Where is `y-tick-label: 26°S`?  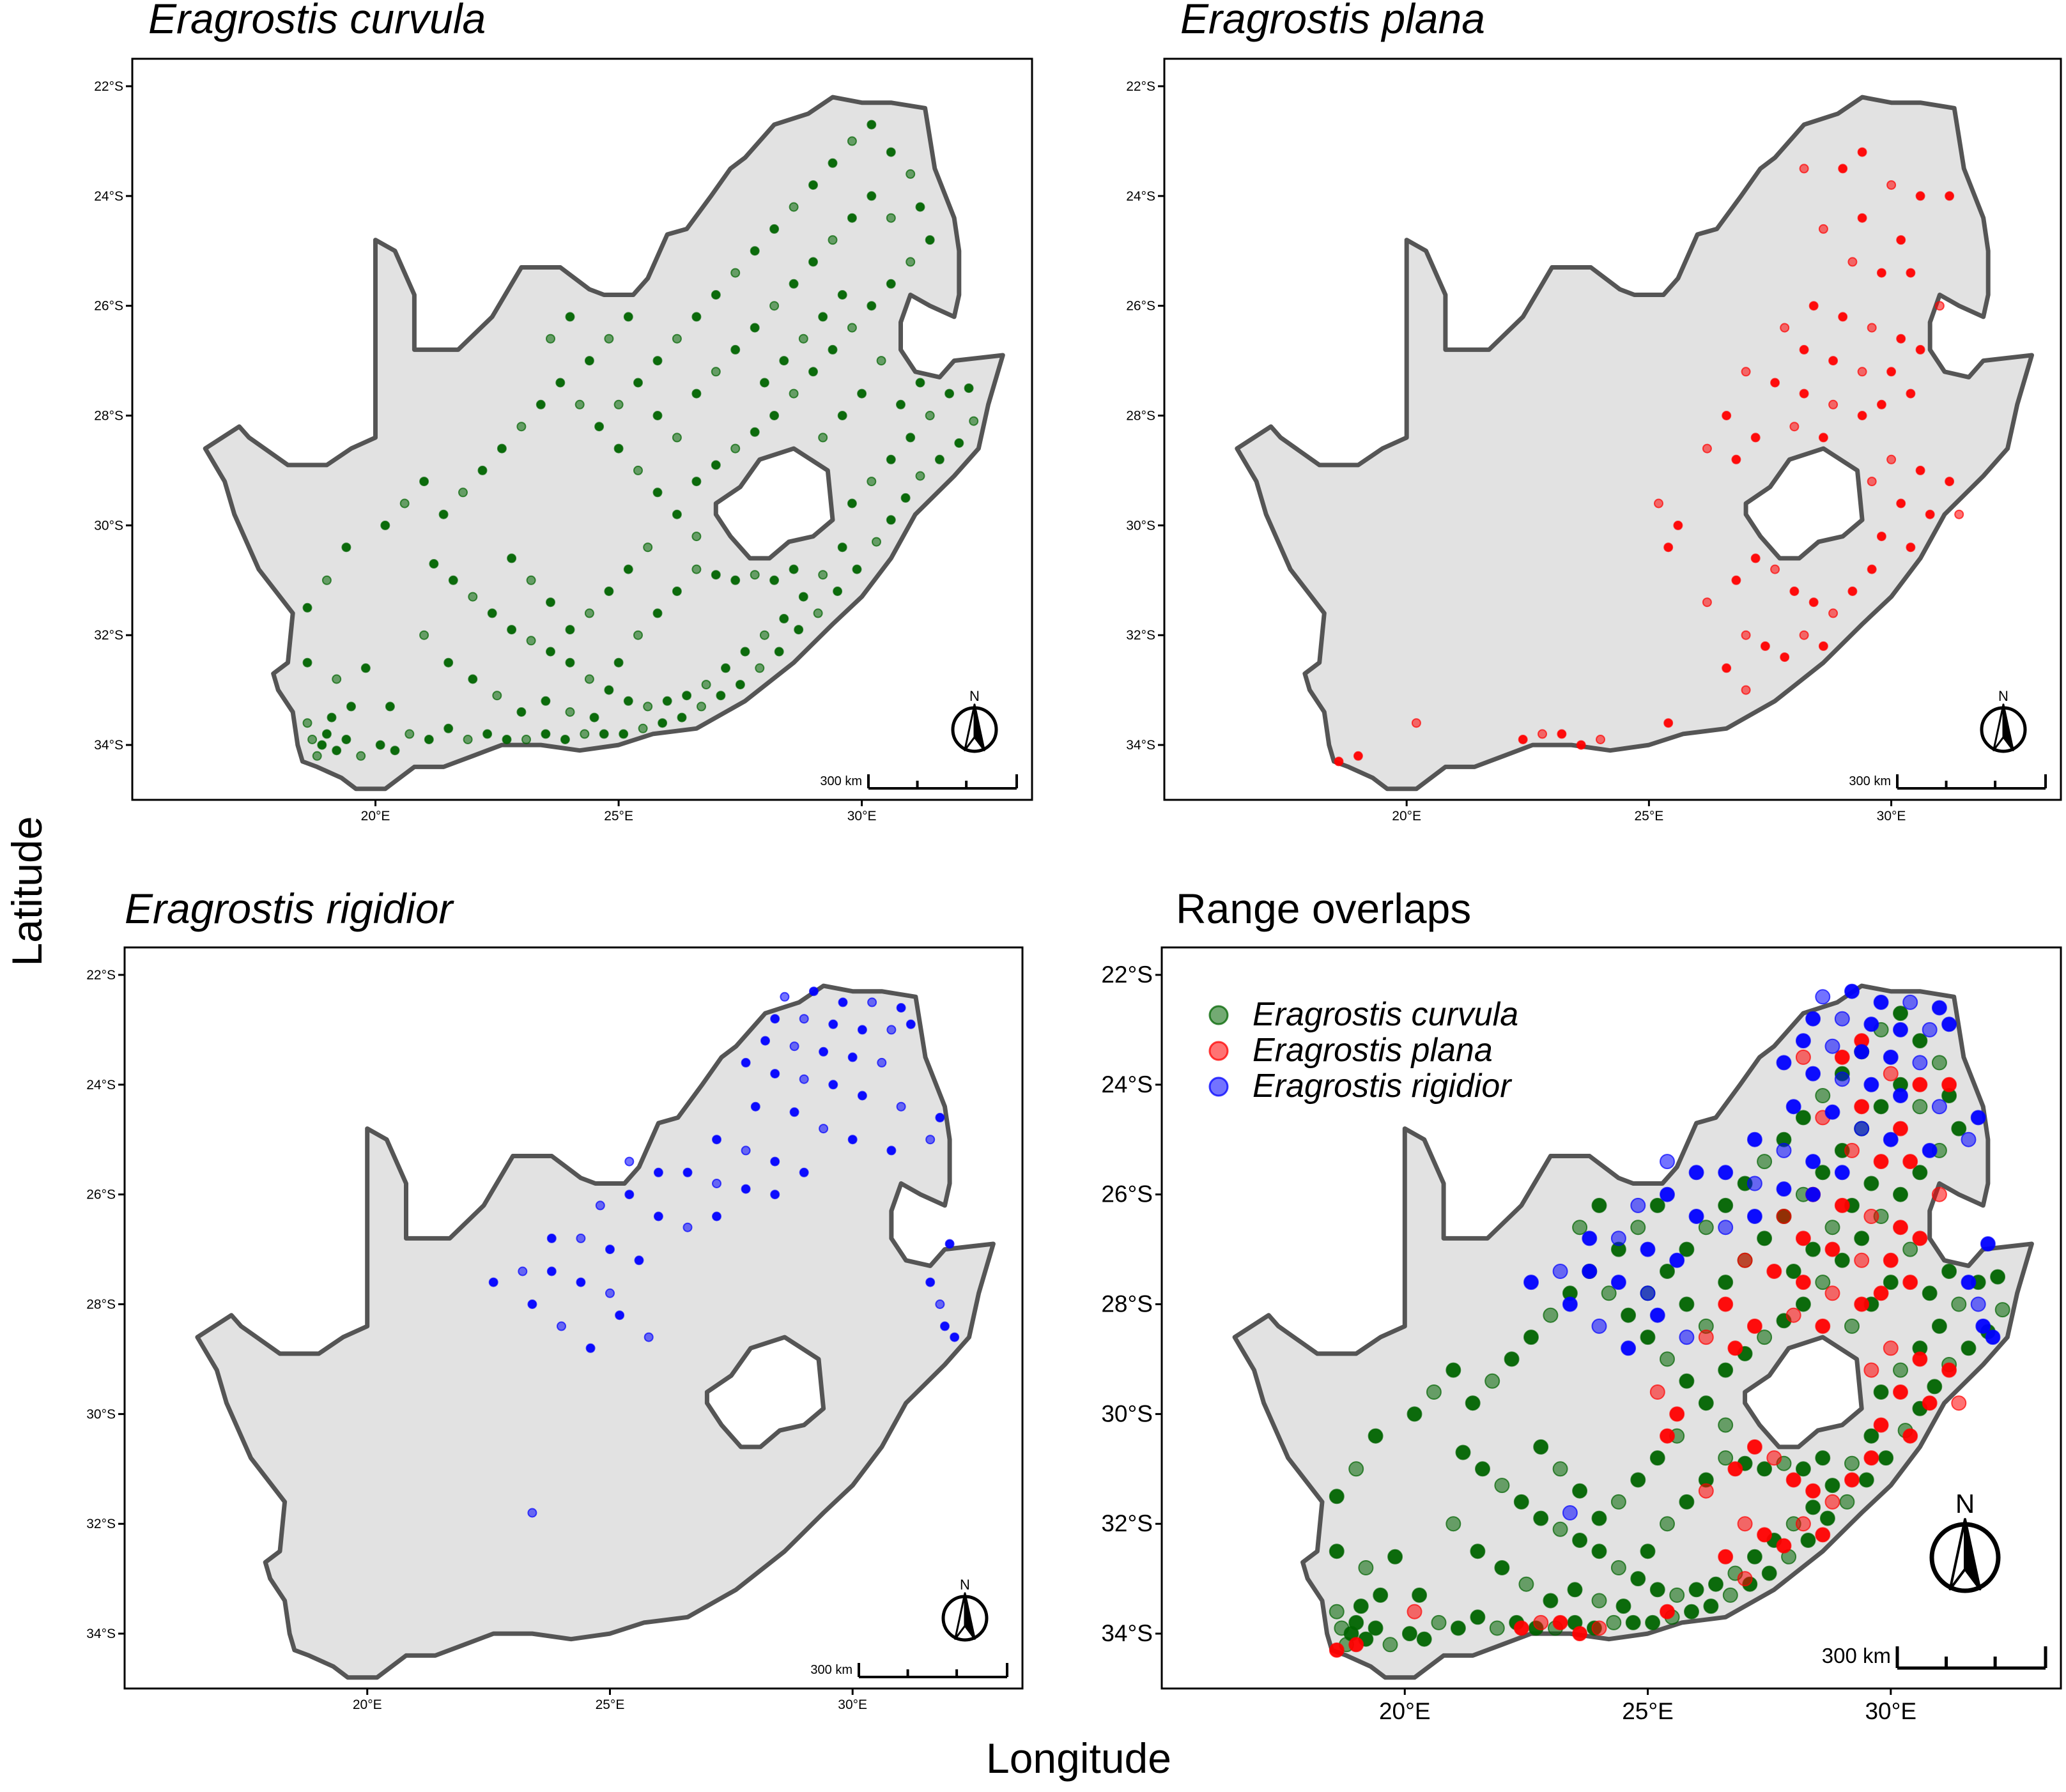 y-tick-label: 26°S is located at coordinates (1127, 1194).